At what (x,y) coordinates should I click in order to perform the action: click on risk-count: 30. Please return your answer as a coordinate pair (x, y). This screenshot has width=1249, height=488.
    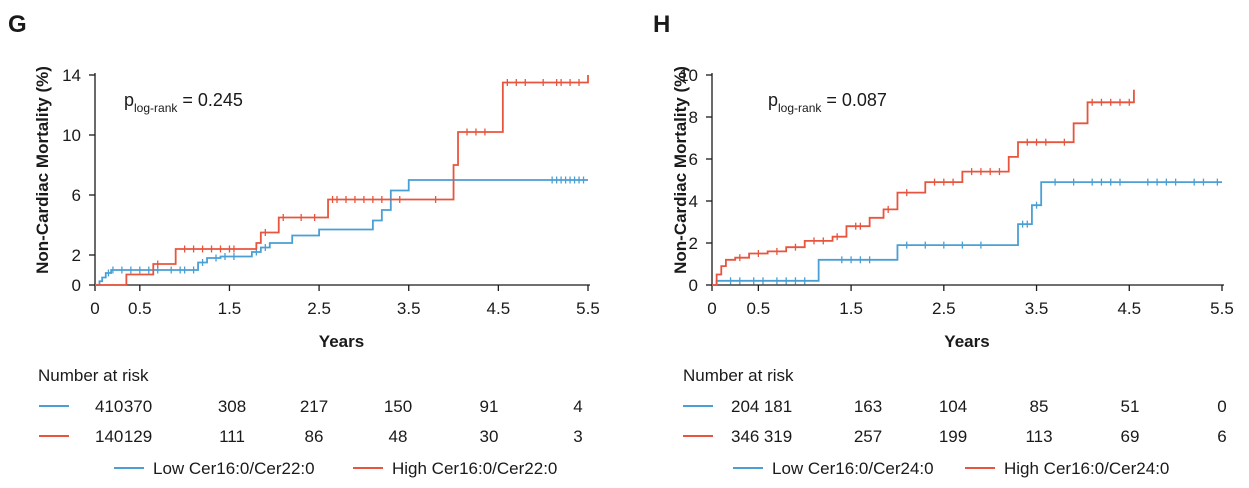
    Looking at the image, I should click on (489, 436).